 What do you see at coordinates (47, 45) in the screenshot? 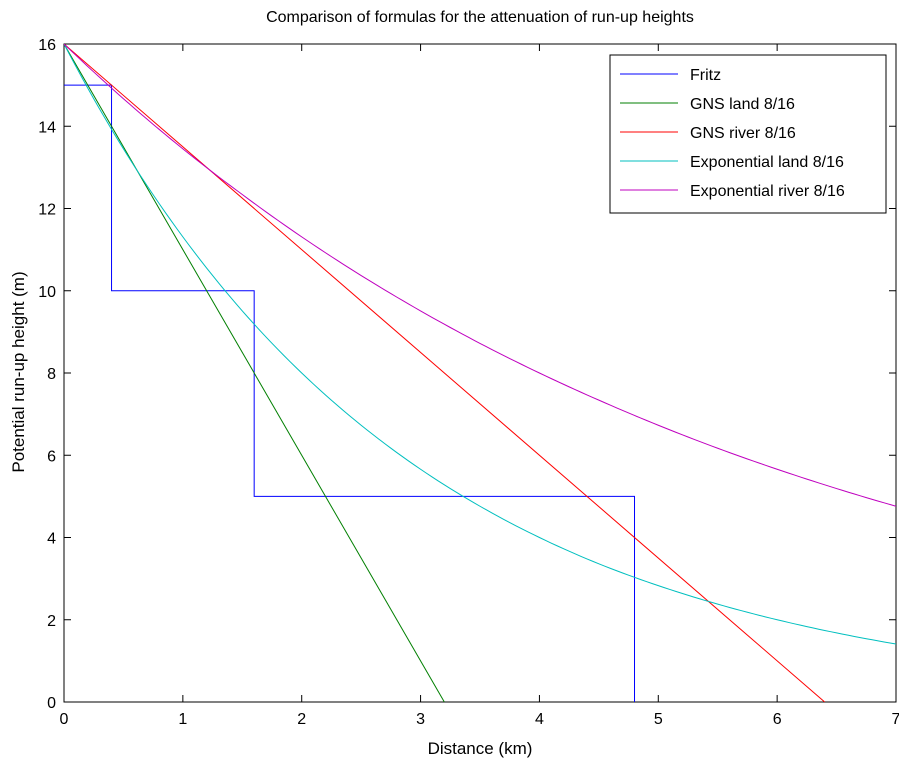
I see `y-tick-label: 16` at bounding box center [47, 45].